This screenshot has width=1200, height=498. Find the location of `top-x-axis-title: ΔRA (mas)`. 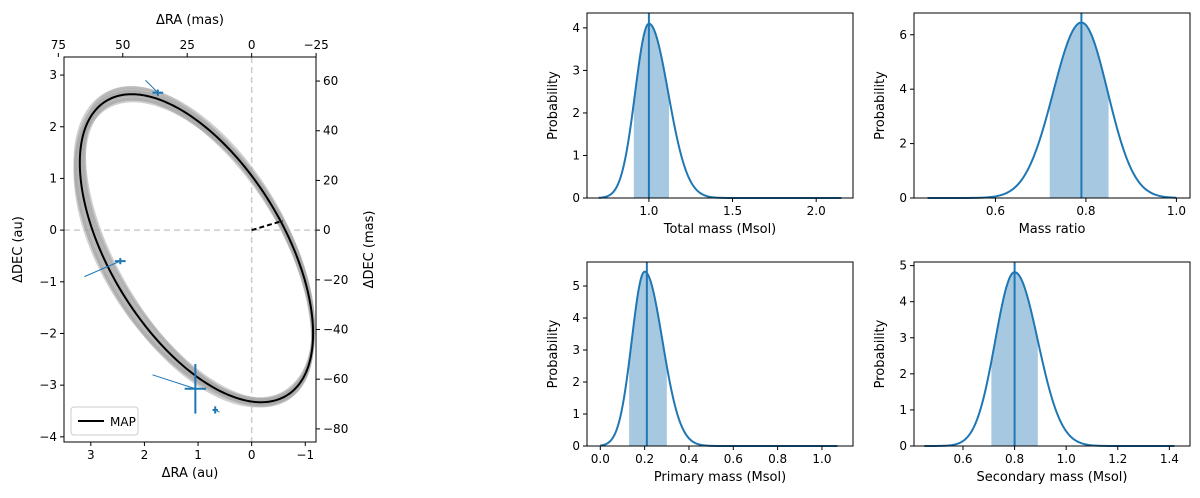

top-x-axis-title: ΔRA (mas) is located at coordinates (190, 20).